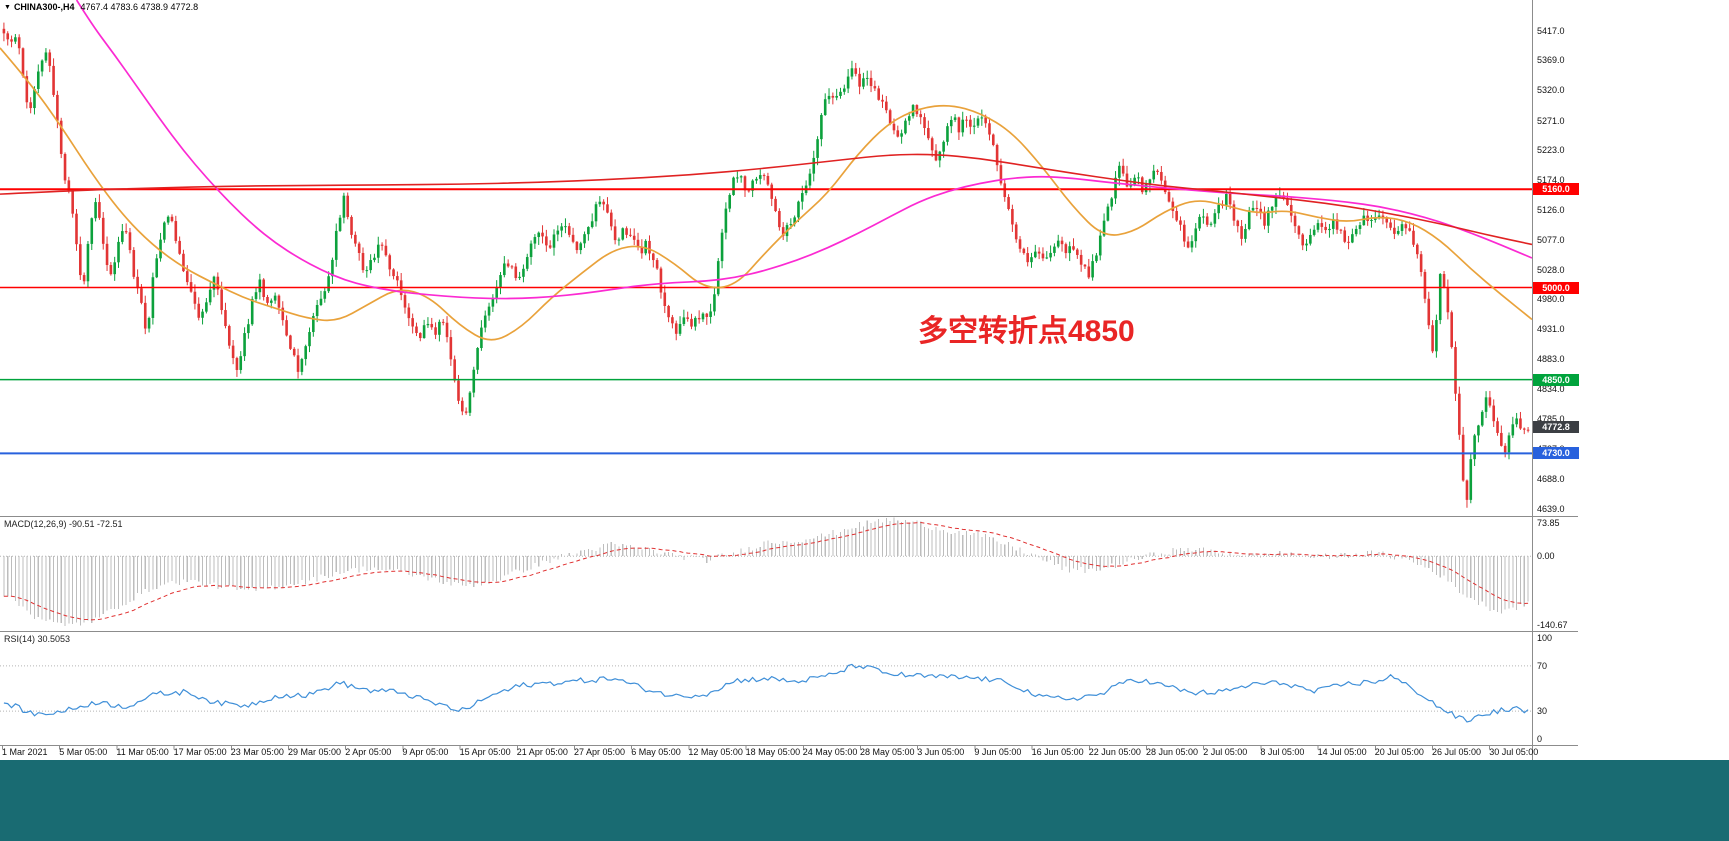 The width and height of the screenshot is (1729, 841). I want to click on ma-slow-line, so click(766, 199).